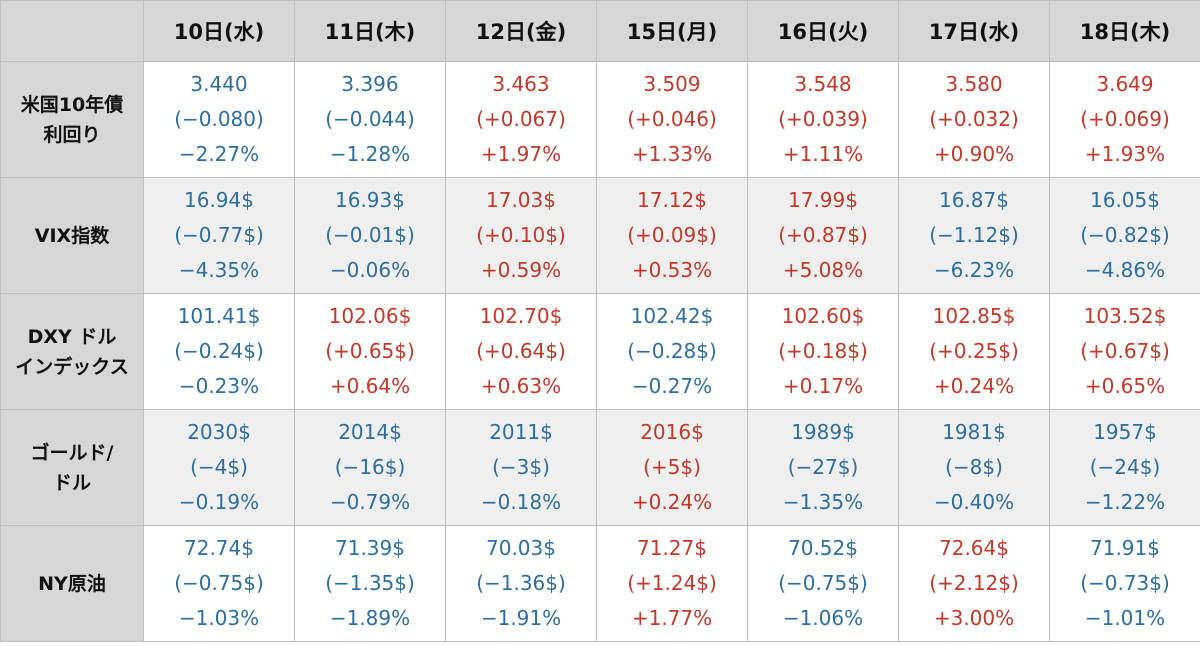 This screenshot has width=1200, height=646. I want to click on cell-percent: −4.35%, so click(219, 270).